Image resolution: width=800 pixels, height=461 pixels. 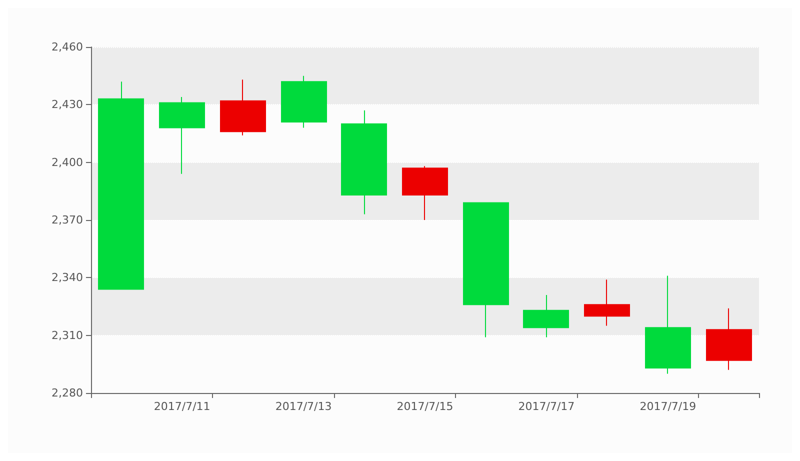 I want to click on y-tick-label: 2,310, so click(x=67, y=335).